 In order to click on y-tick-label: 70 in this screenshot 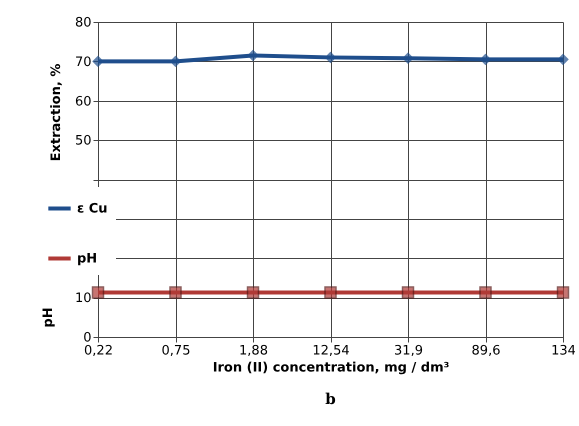, I will do `click(83, 62)`.